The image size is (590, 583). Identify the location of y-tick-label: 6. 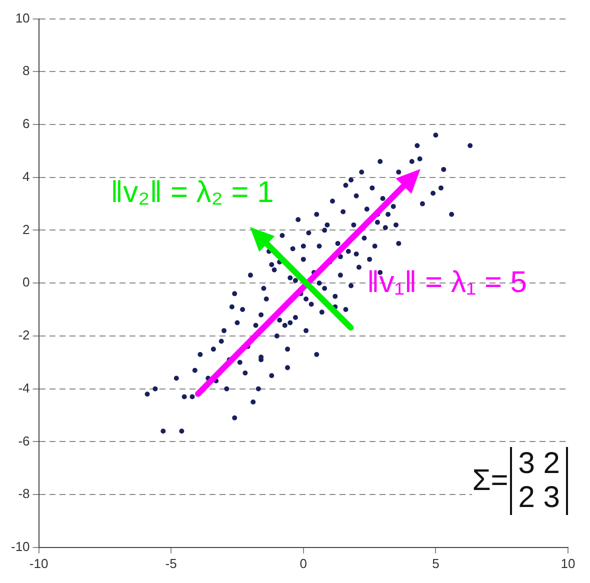
(26, 124).